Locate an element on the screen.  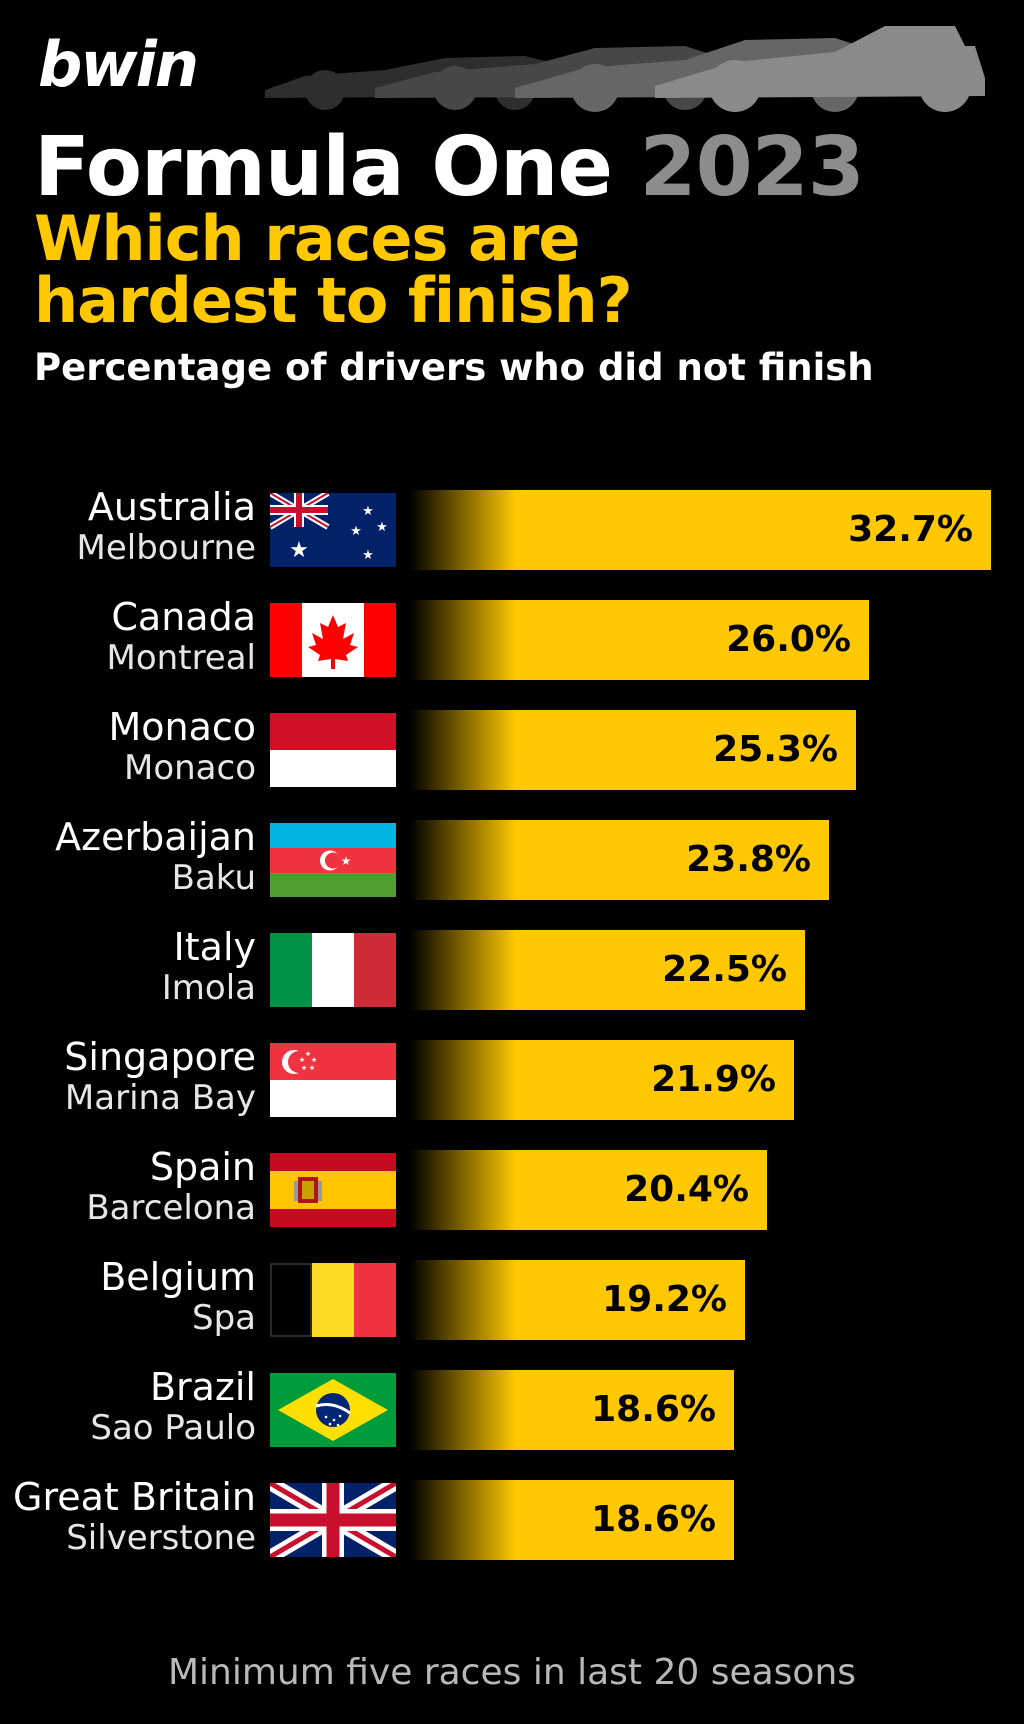
country-label: Canada is located at coordinates (183, 617).